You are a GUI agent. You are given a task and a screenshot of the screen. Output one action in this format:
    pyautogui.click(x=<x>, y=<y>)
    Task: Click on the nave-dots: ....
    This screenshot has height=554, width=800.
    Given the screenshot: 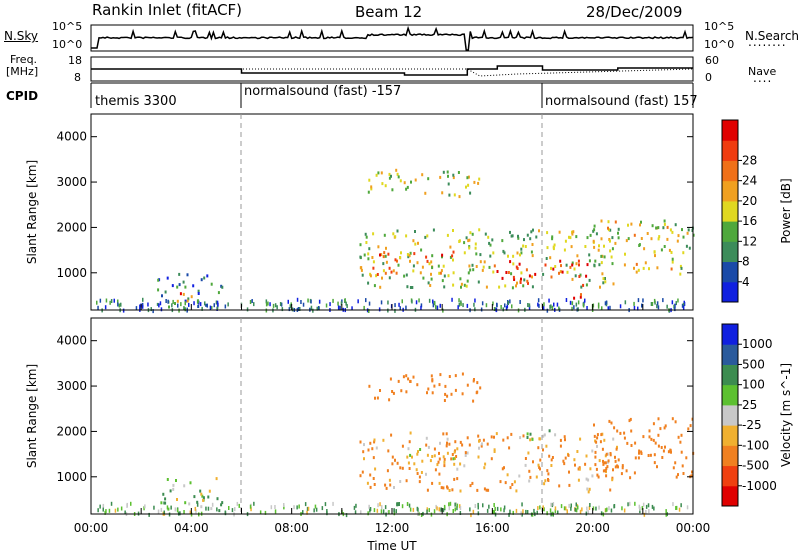 What is the action you would take?
    pyautogui.click(x=763, y=78)
    